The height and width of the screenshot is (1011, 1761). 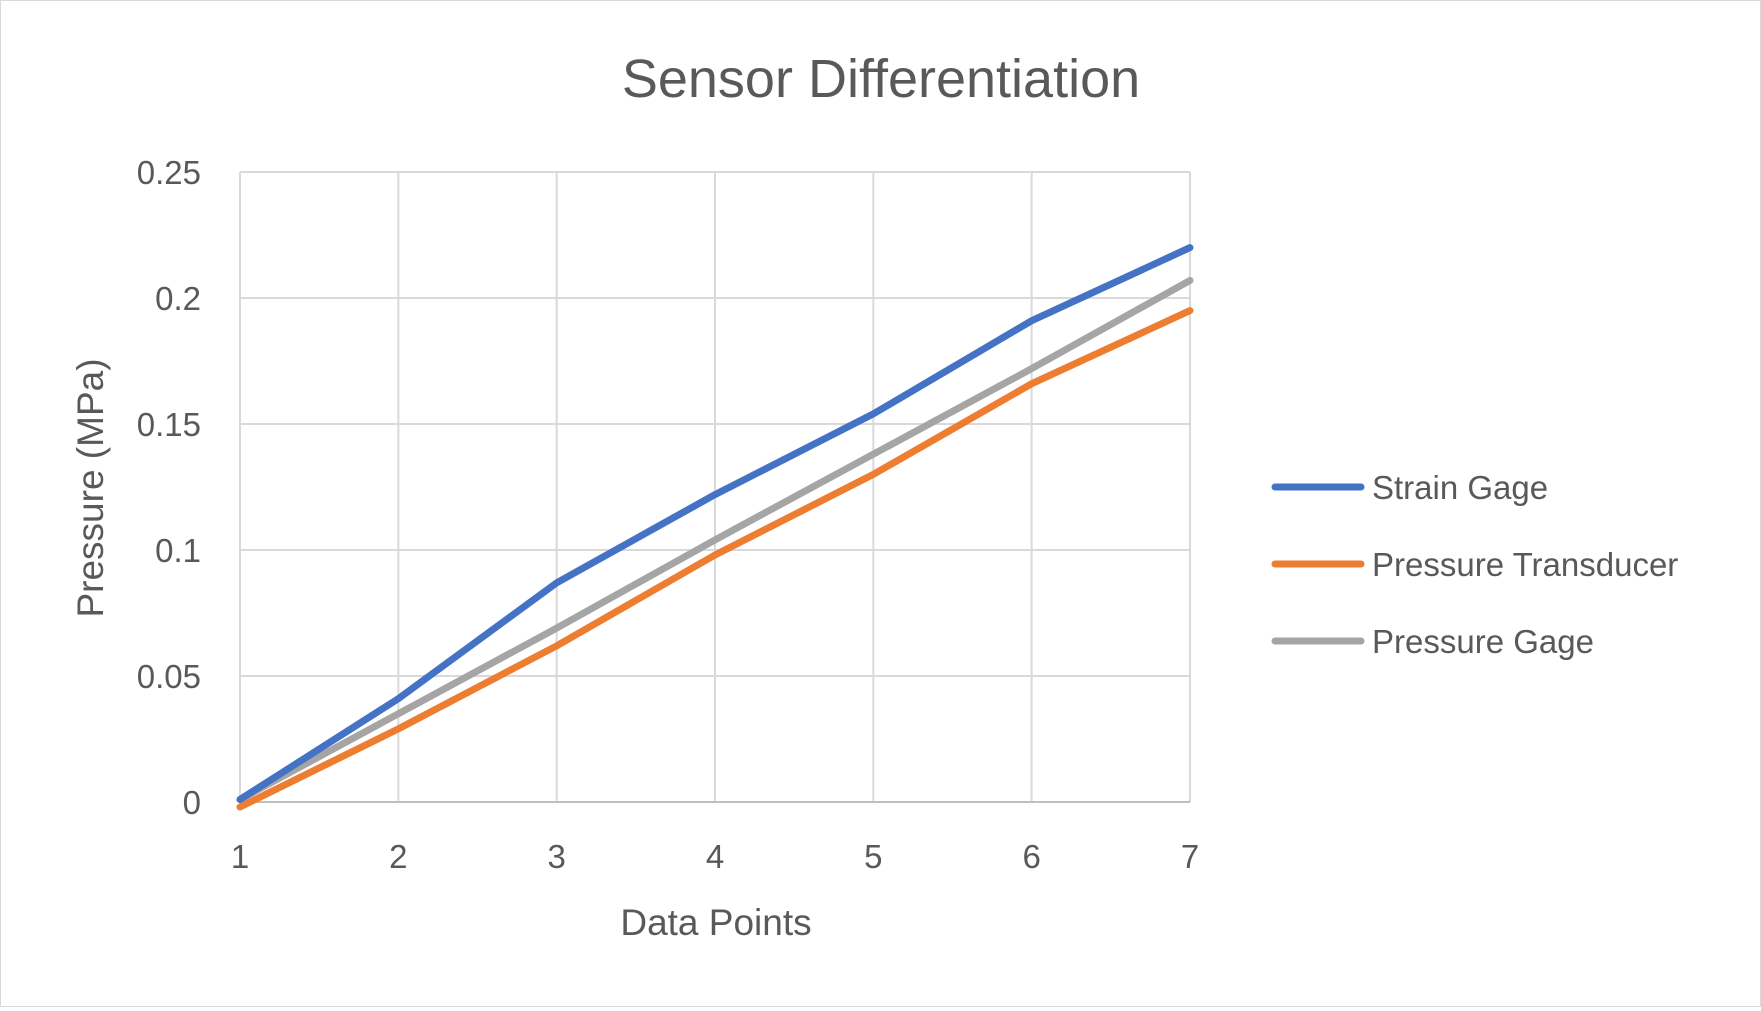 I want to click on y-tick-label: 0.25, so click(x=169, y=172).